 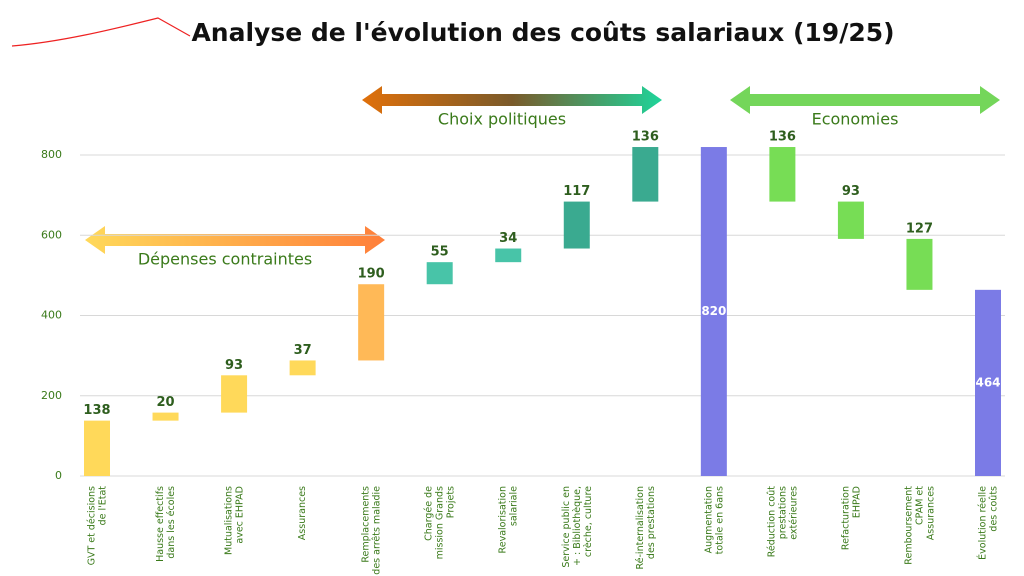 I want to click on y-tick-label: 800, so click(x=51, y=154).